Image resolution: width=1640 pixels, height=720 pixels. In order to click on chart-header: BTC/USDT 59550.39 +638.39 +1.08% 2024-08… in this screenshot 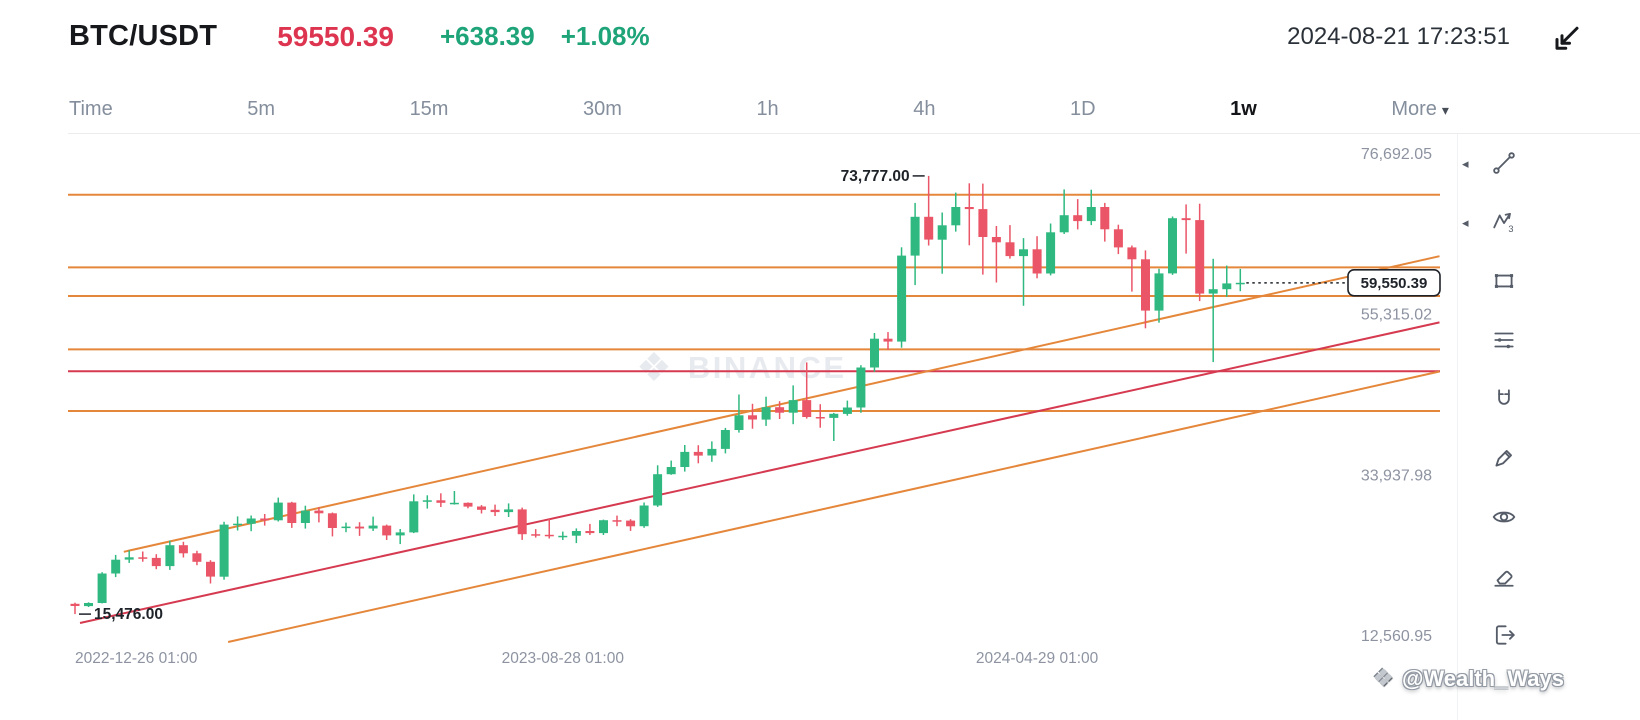, I will do `click(825, 36)`.